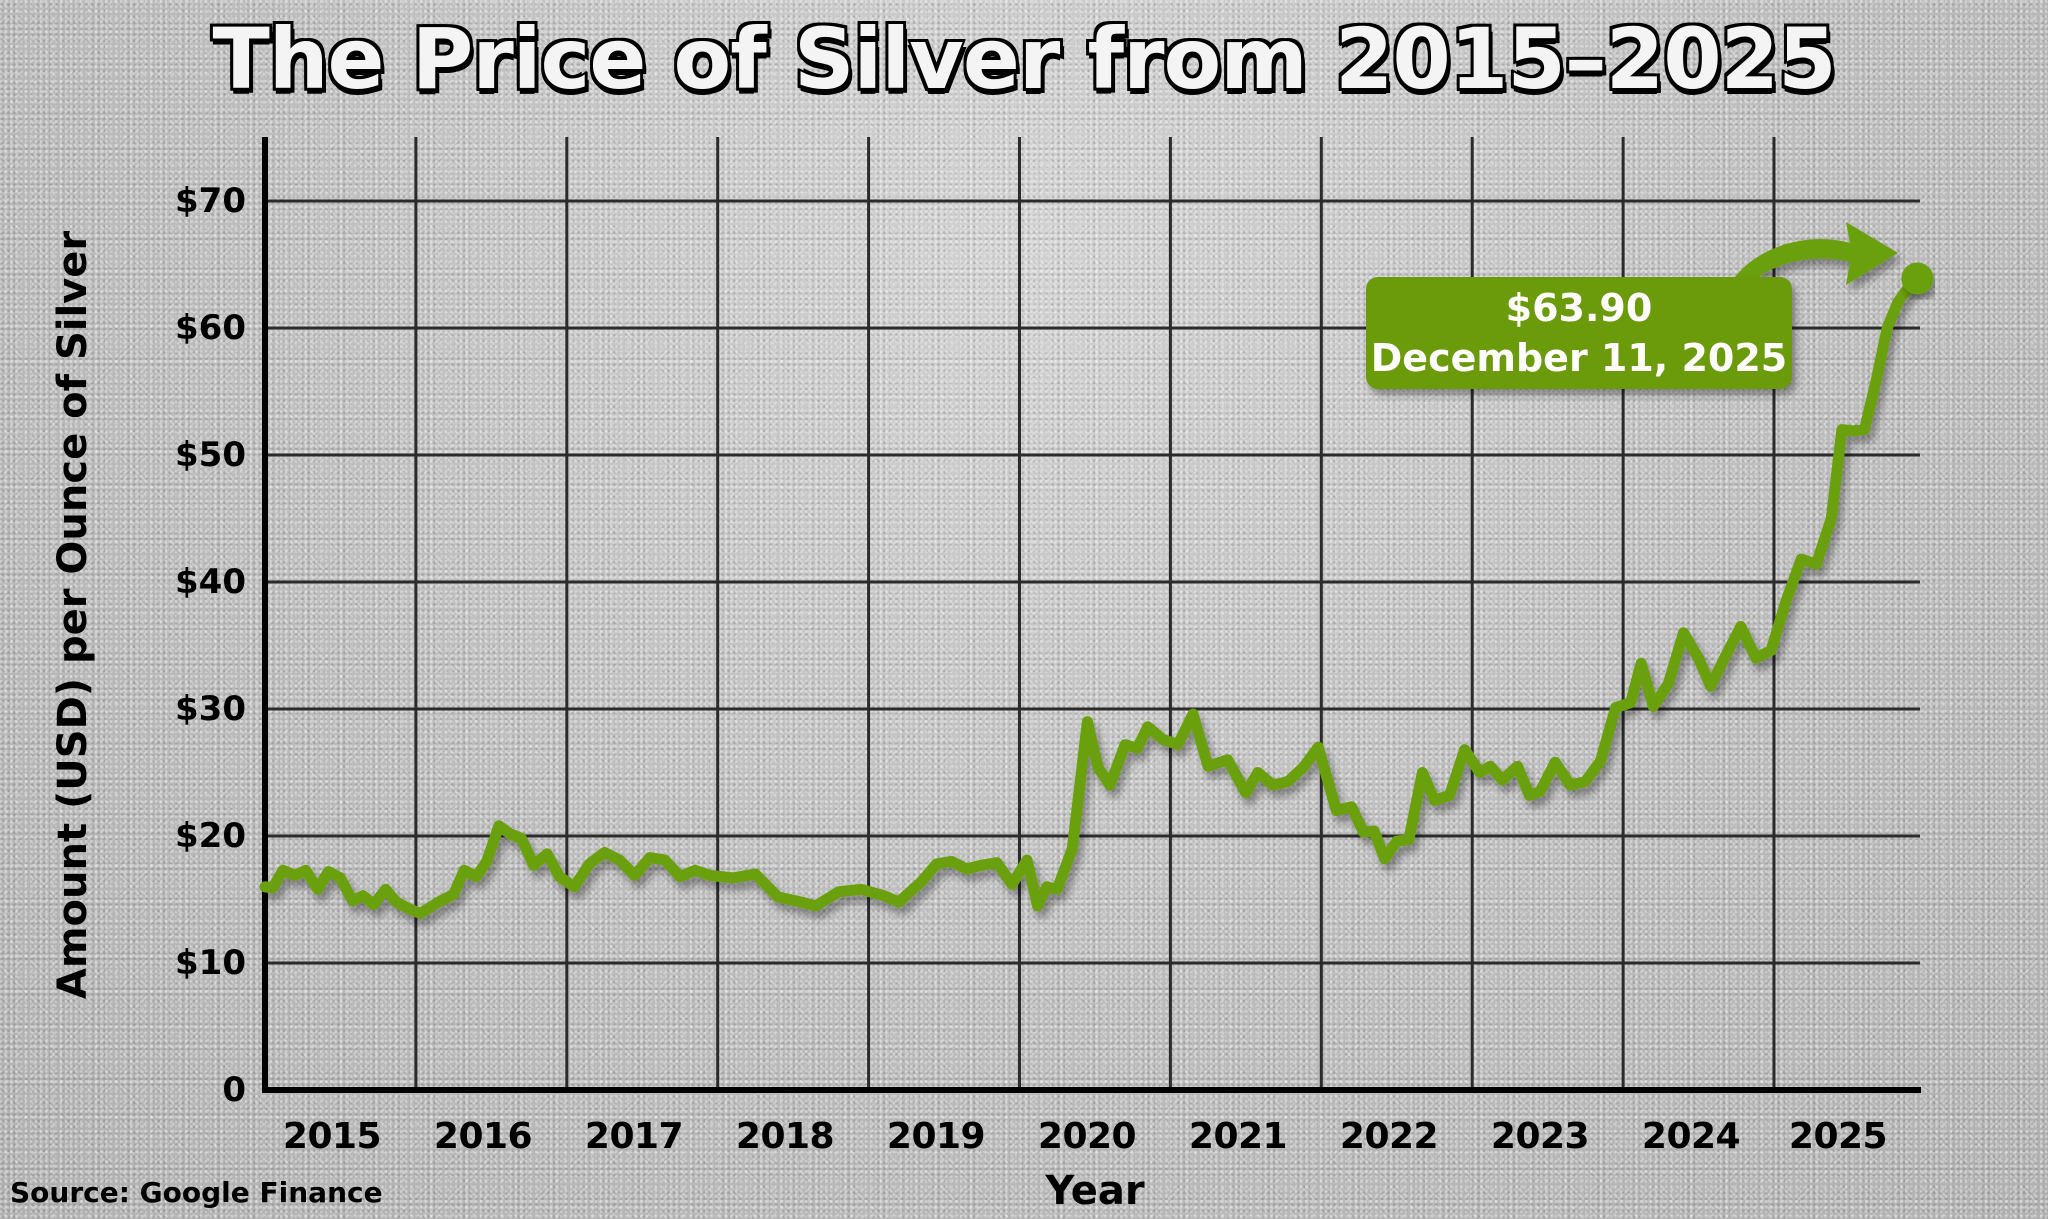 This screenshot has height=1219, width=2048. I want to click on price-callout: $63.90 December 11, 2025, so click(1579, 333).